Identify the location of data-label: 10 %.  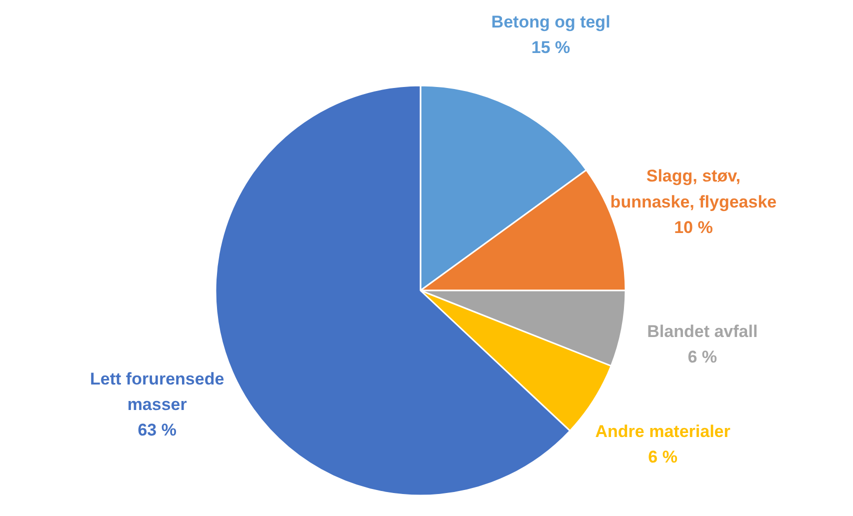
(693, 227).